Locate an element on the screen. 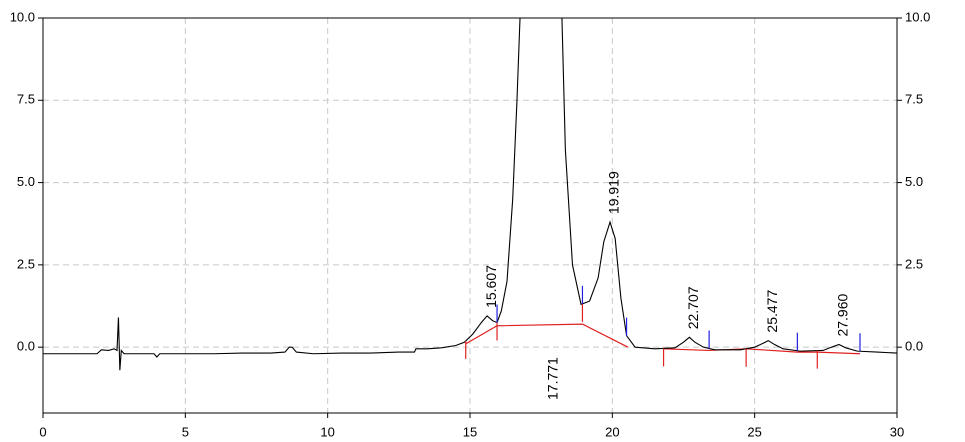 Image resolution: width=965 pixels, height=442 pixels. x-tick-label: 25 is located at coordinates (754, 431).